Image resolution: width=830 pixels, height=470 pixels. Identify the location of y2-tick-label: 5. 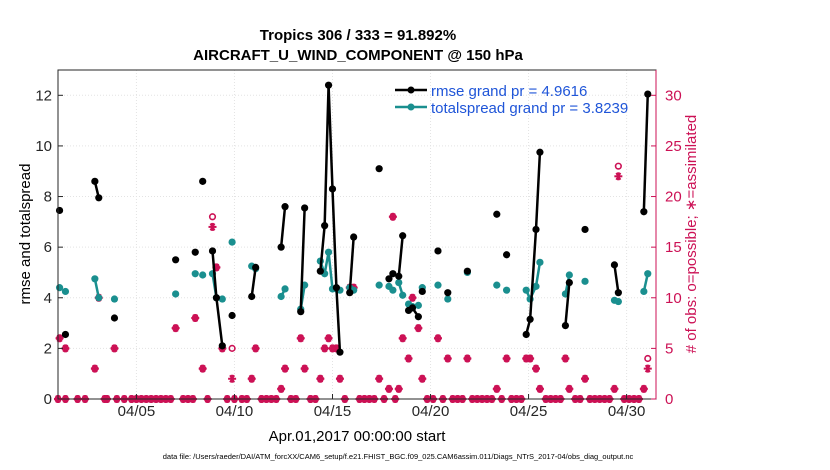
(669, 348).